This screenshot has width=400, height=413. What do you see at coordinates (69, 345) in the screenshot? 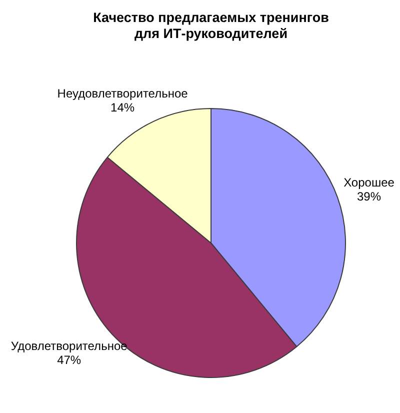
I see `slice-label: Удовлетворительное` at bounding box center [69, 345].